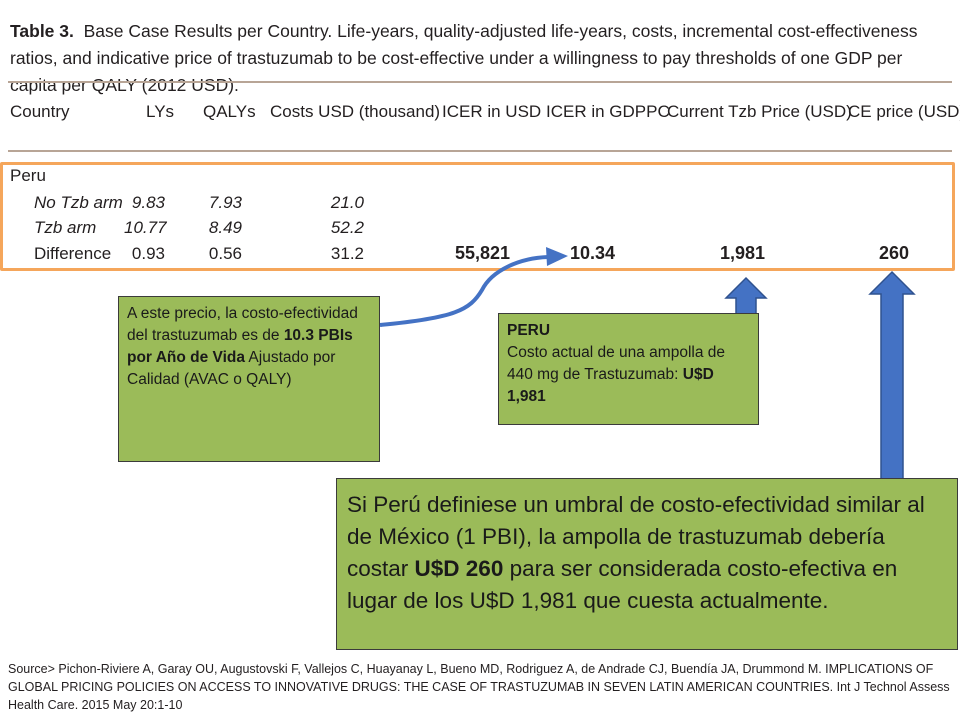  I want to click on header-icer-gdppc: ICER in GDPPC, so click(608, 111).